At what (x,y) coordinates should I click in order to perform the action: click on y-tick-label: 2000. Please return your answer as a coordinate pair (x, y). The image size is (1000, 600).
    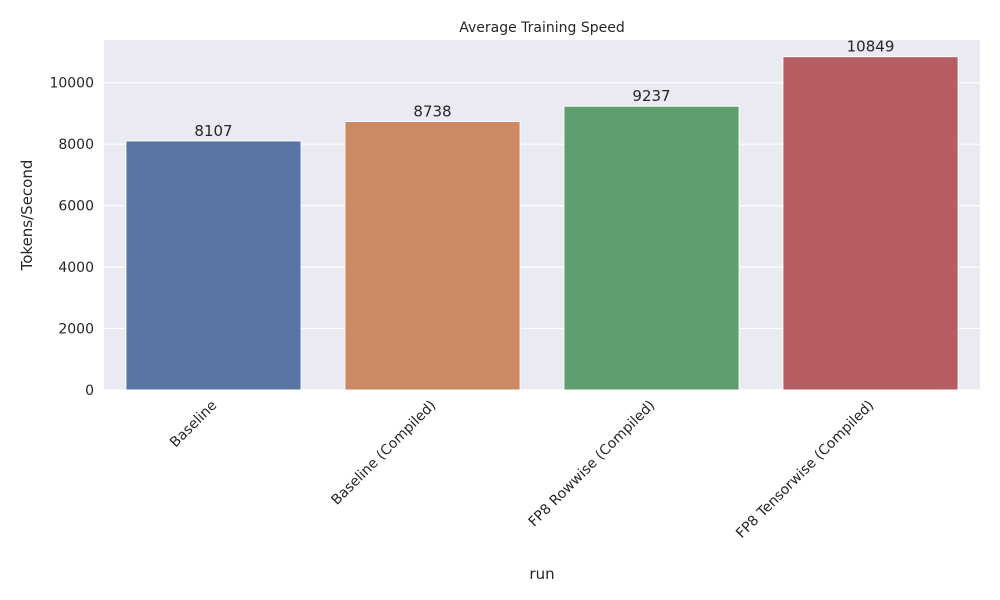
    Looking at the image, I should click on (76, 330).